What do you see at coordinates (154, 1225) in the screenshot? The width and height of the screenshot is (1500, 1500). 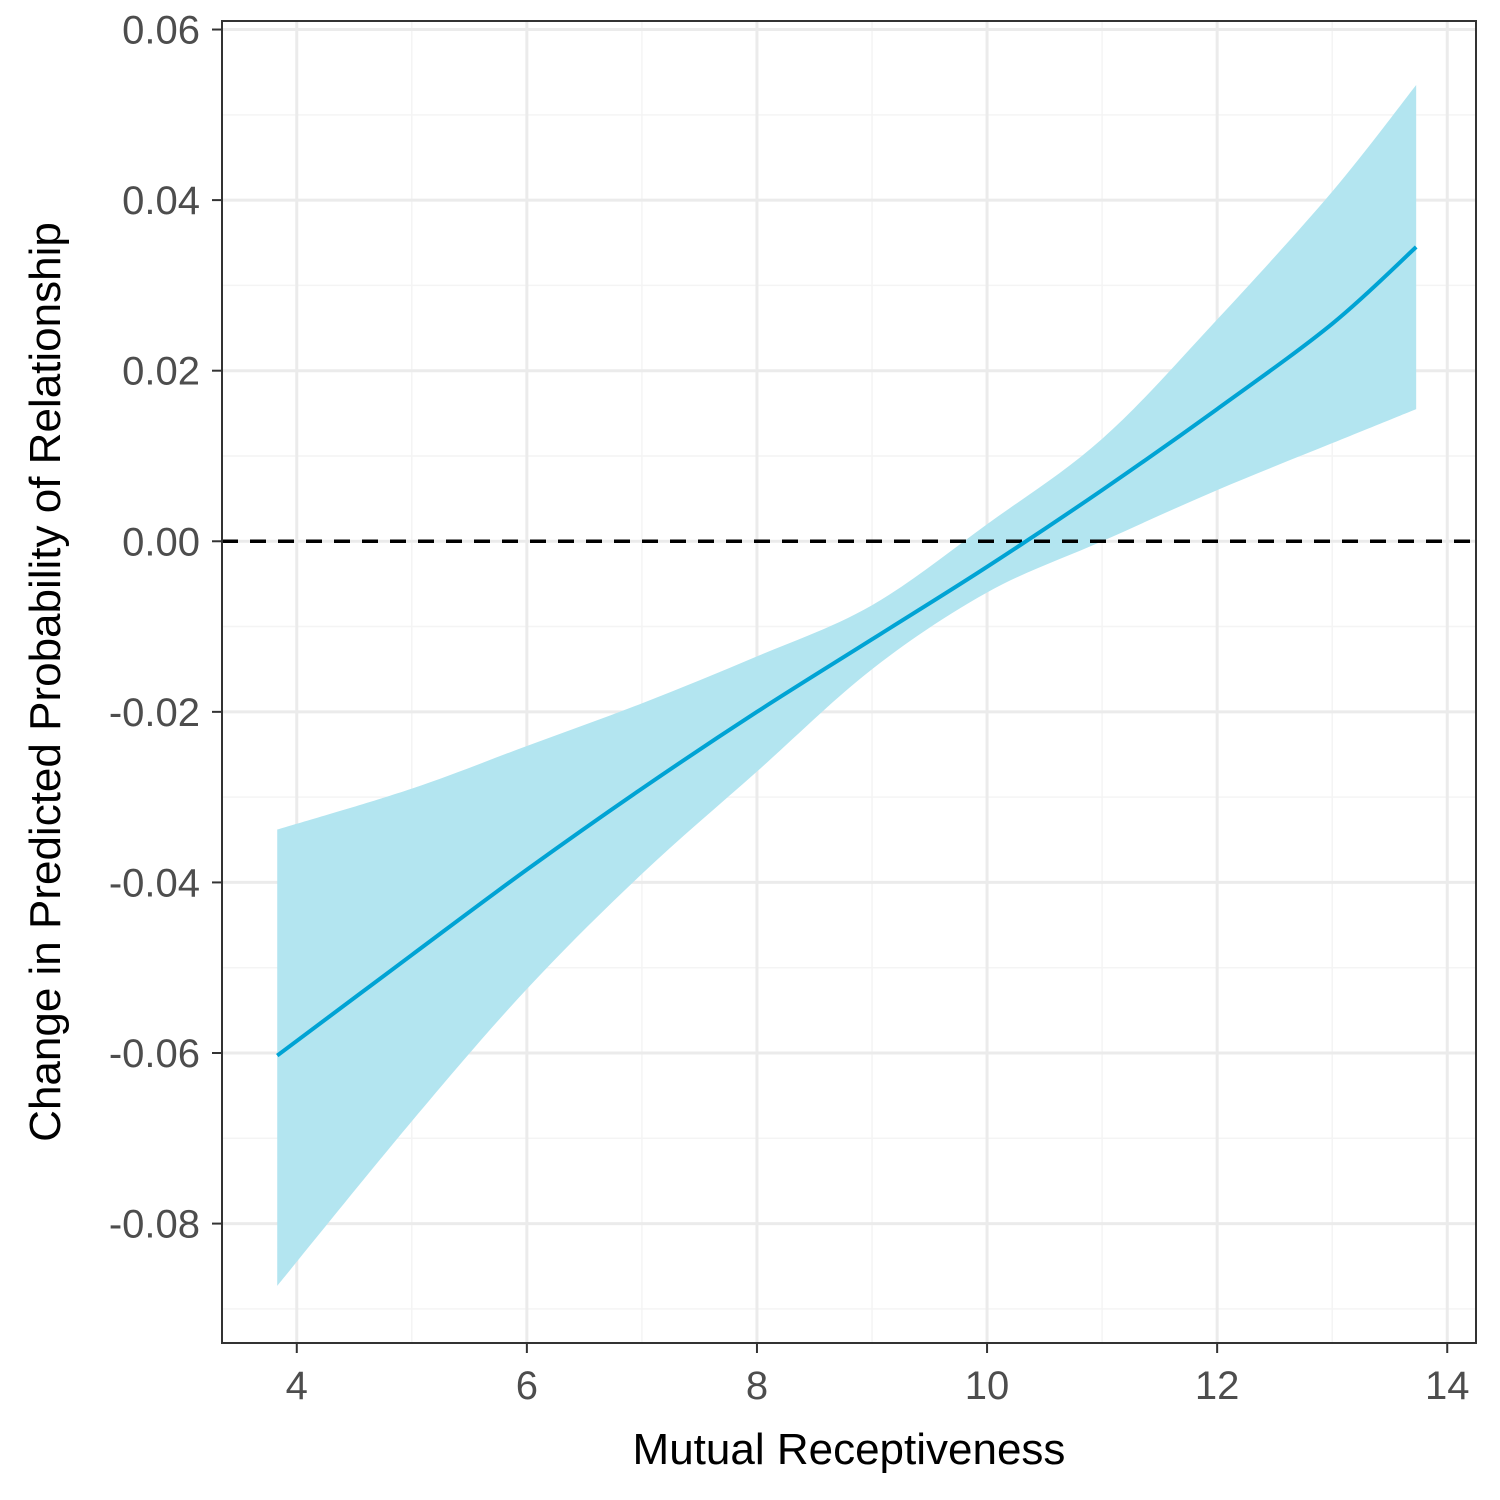 I see `y-tick-label: -0.08` at bounding box center [154, 1225].